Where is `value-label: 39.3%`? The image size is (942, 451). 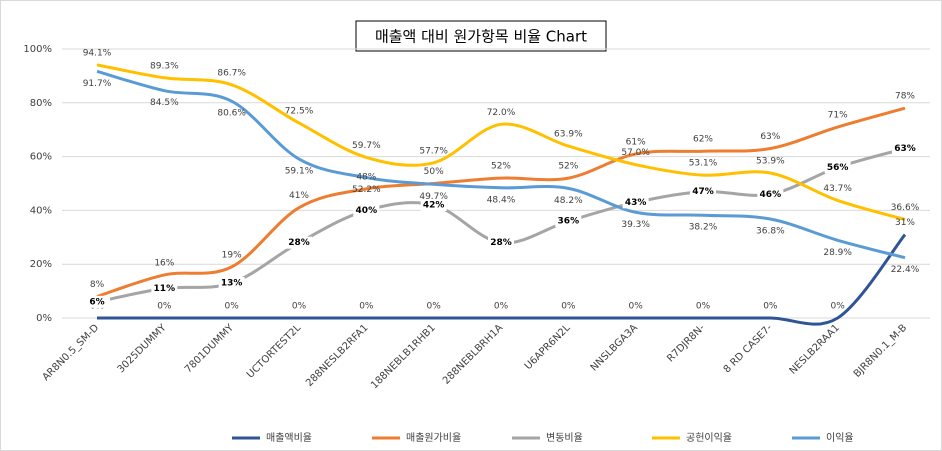
value-label: 39.3% is located at coordinates (635, 225).